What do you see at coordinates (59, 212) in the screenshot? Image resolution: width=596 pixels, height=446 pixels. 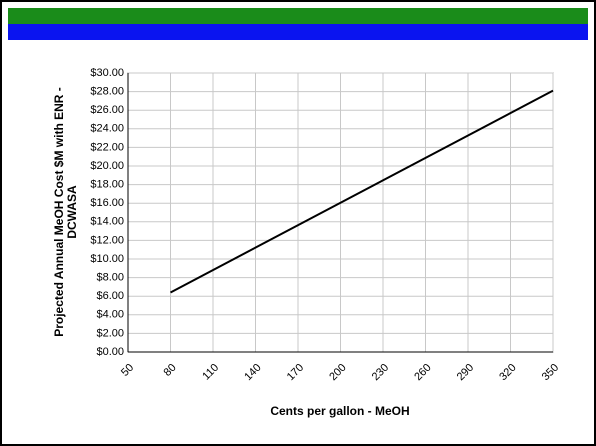 I see `y-axis-title-line: Projected Annual MeOH Cost $M with ENR -` at bounding box center [59, 212].